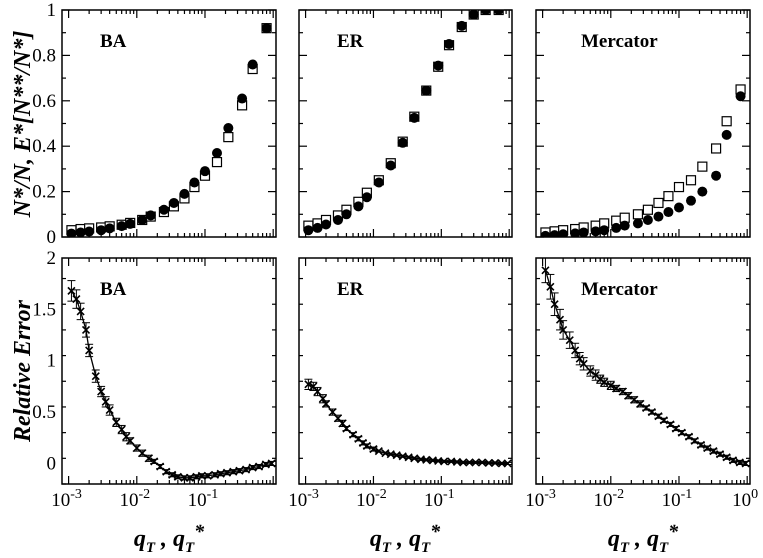 The height and width of the screenshot is (558, 763). What do you see at coordinates (405, 123) in the screenshot?
I see `panel-top-ER: ER` at bounding box center [405, 123].